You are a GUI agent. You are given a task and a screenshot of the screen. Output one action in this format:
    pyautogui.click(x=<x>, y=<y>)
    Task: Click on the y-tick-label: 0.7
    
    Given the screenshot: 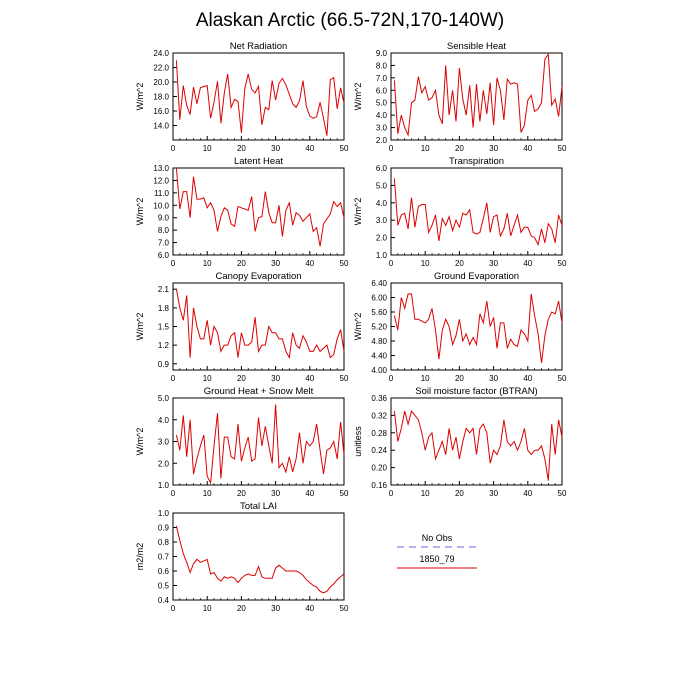 What is the action you would take?
    pyautogui.click(x=164, y=557)
    